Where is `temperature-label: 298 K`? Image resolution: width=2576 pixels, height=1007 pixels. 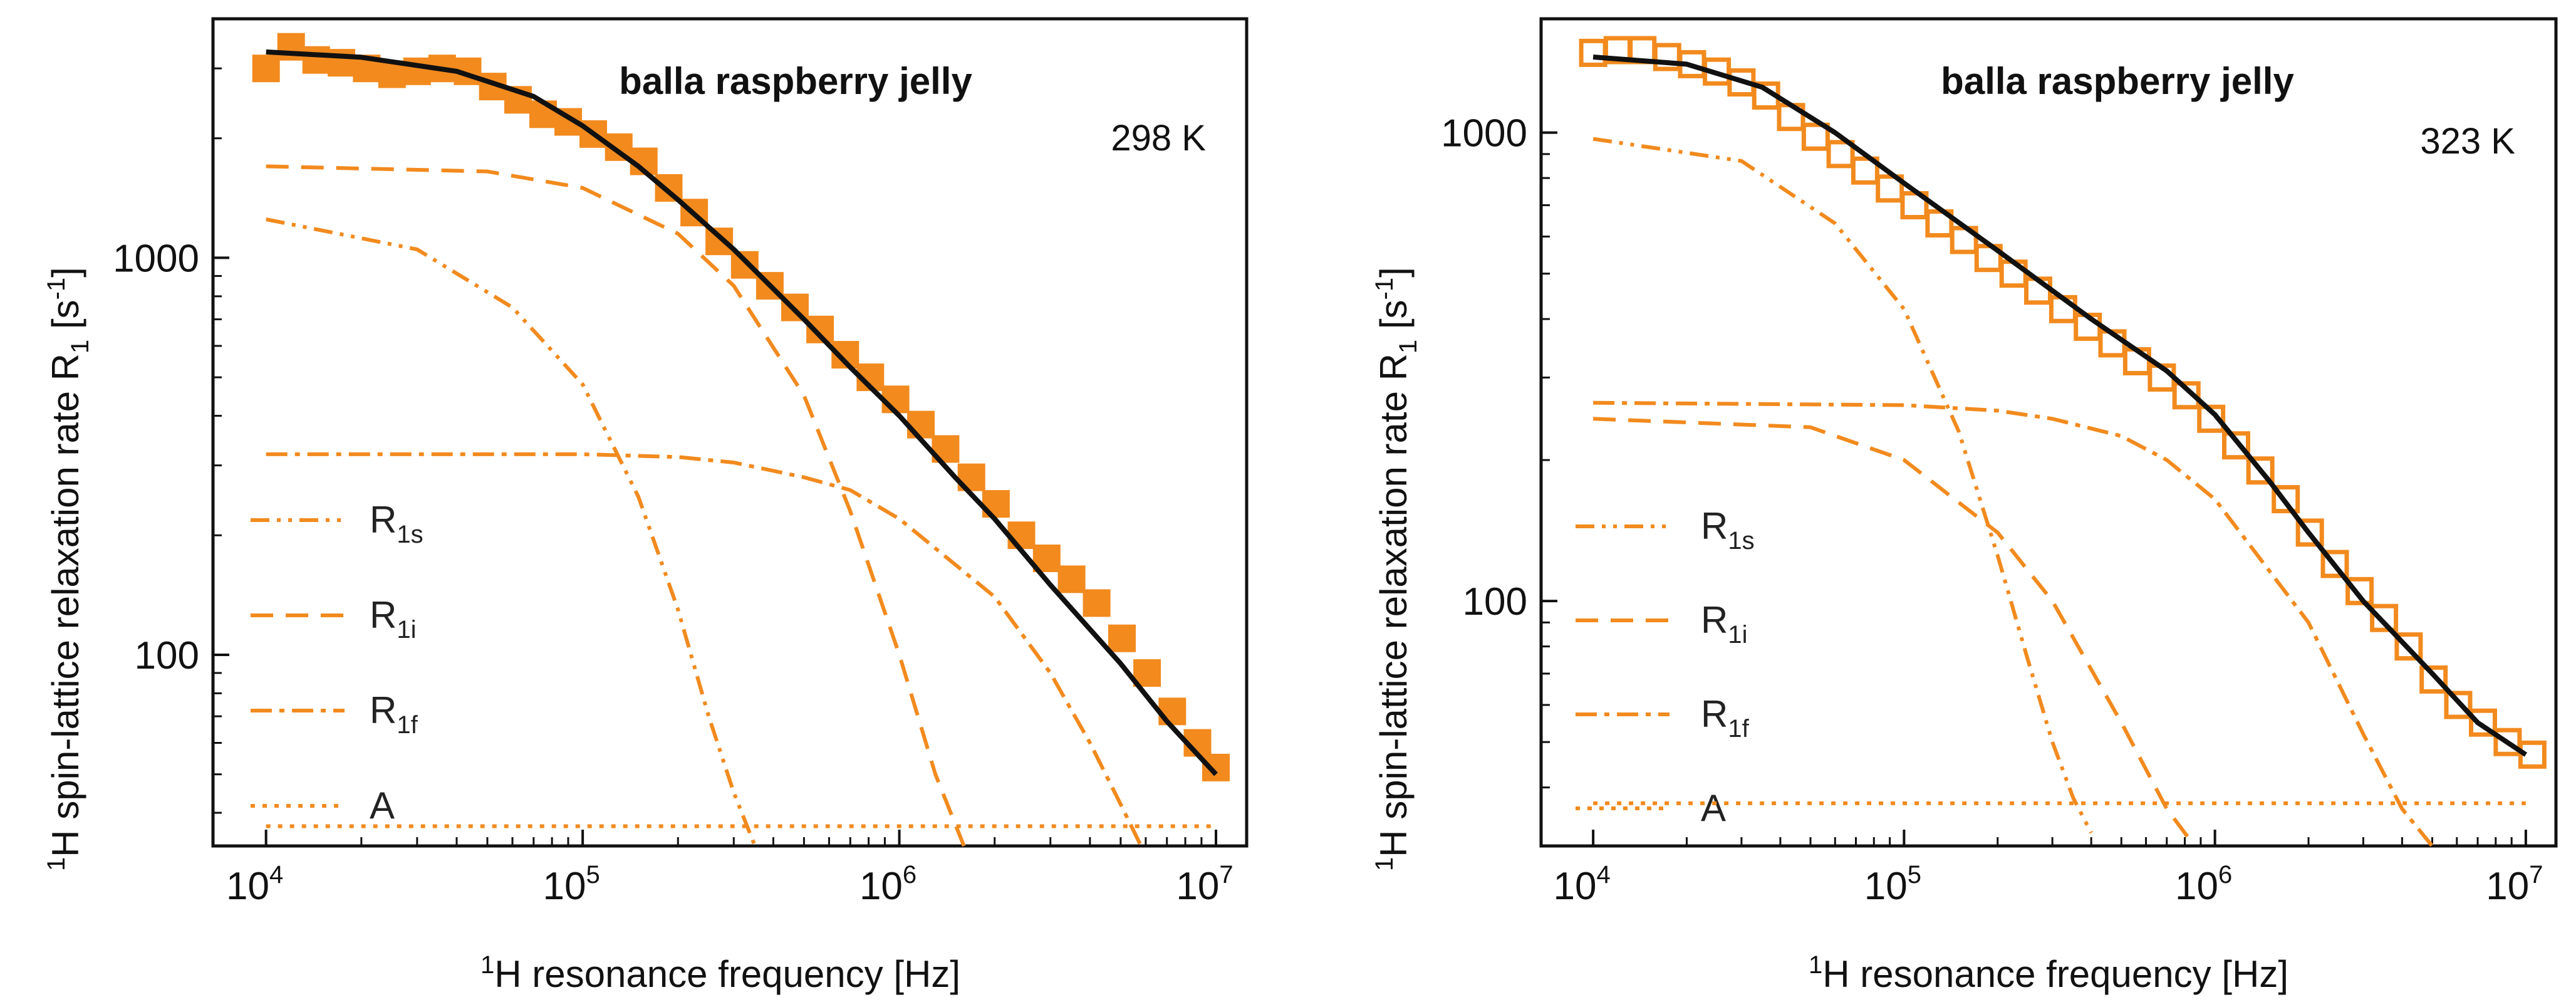
temperature-label: 298 K is located at coordinates (1158, 138).